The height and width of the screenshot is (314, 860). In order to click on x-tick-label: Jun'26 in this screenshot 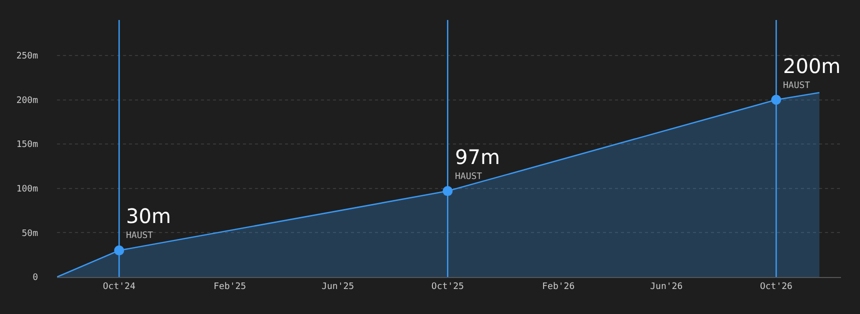, I will do `click(666, 287)`.